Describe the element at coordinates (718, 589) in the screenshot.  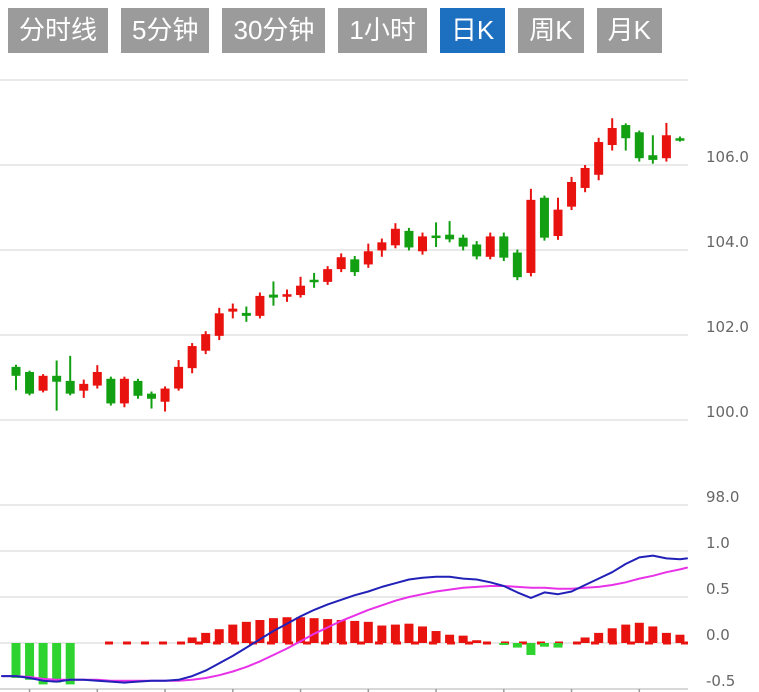
I see `macd-axis-label: 0.5` at that location.